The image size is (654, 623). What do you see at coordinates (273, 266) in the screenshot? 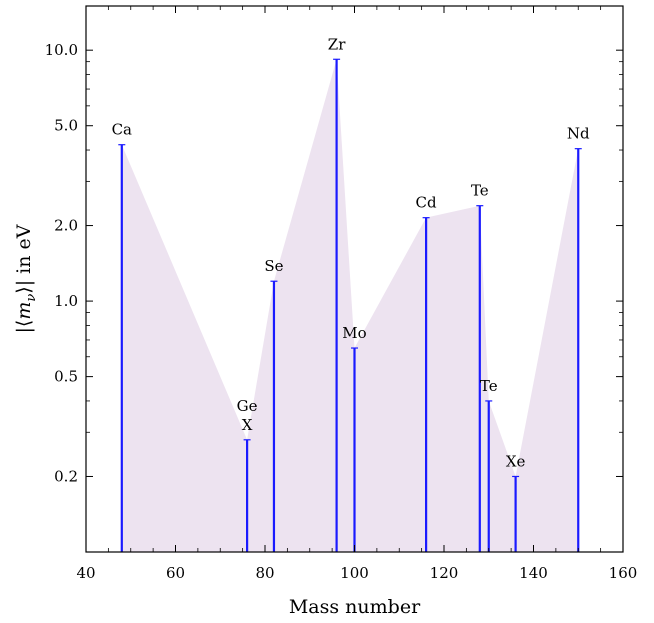
I see `element-label: Se` at bounding box center [273, 266].